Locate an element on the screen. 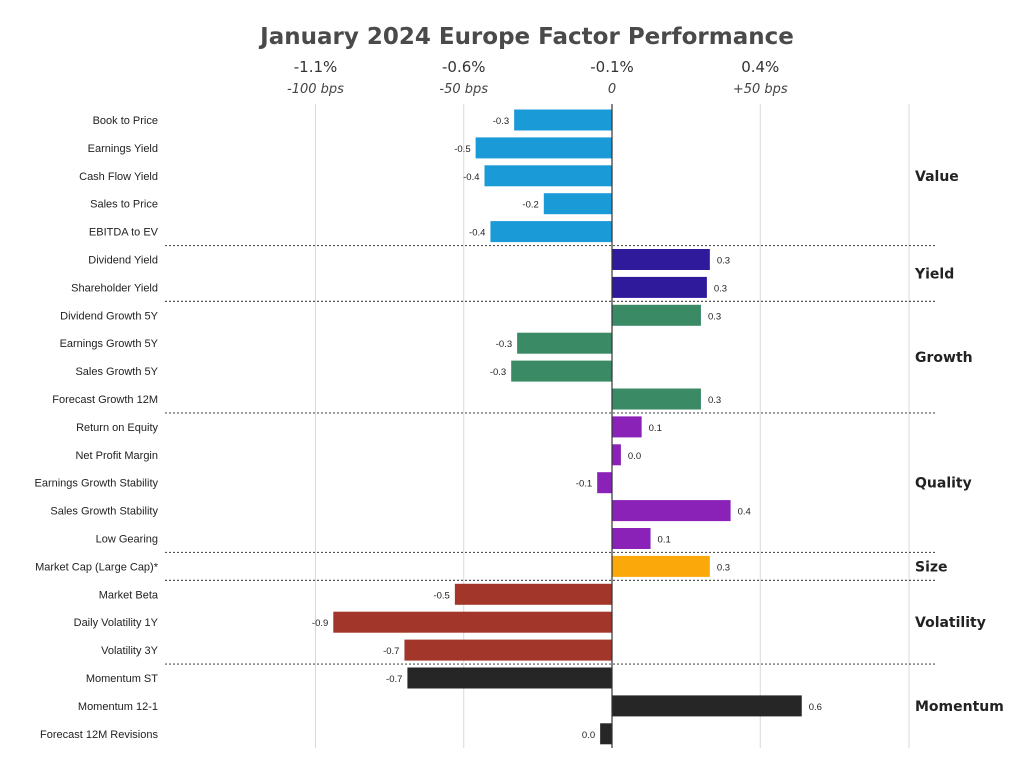  bar-dividend-growth-5y is located at coordinates (656, 315).